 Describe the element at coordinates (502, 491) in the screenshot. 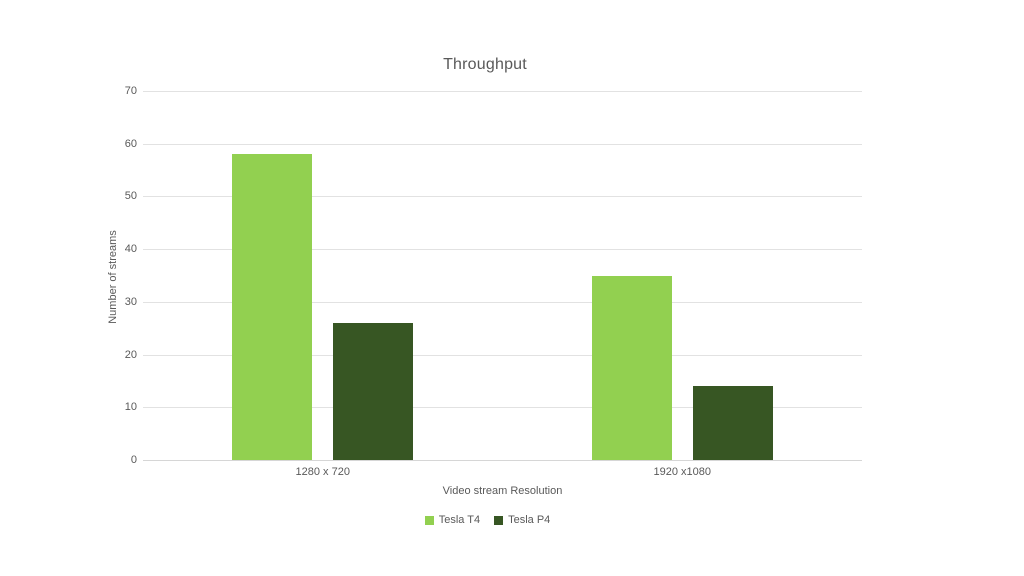

I see `x-axis-title: Video stream Resolution` at that location.